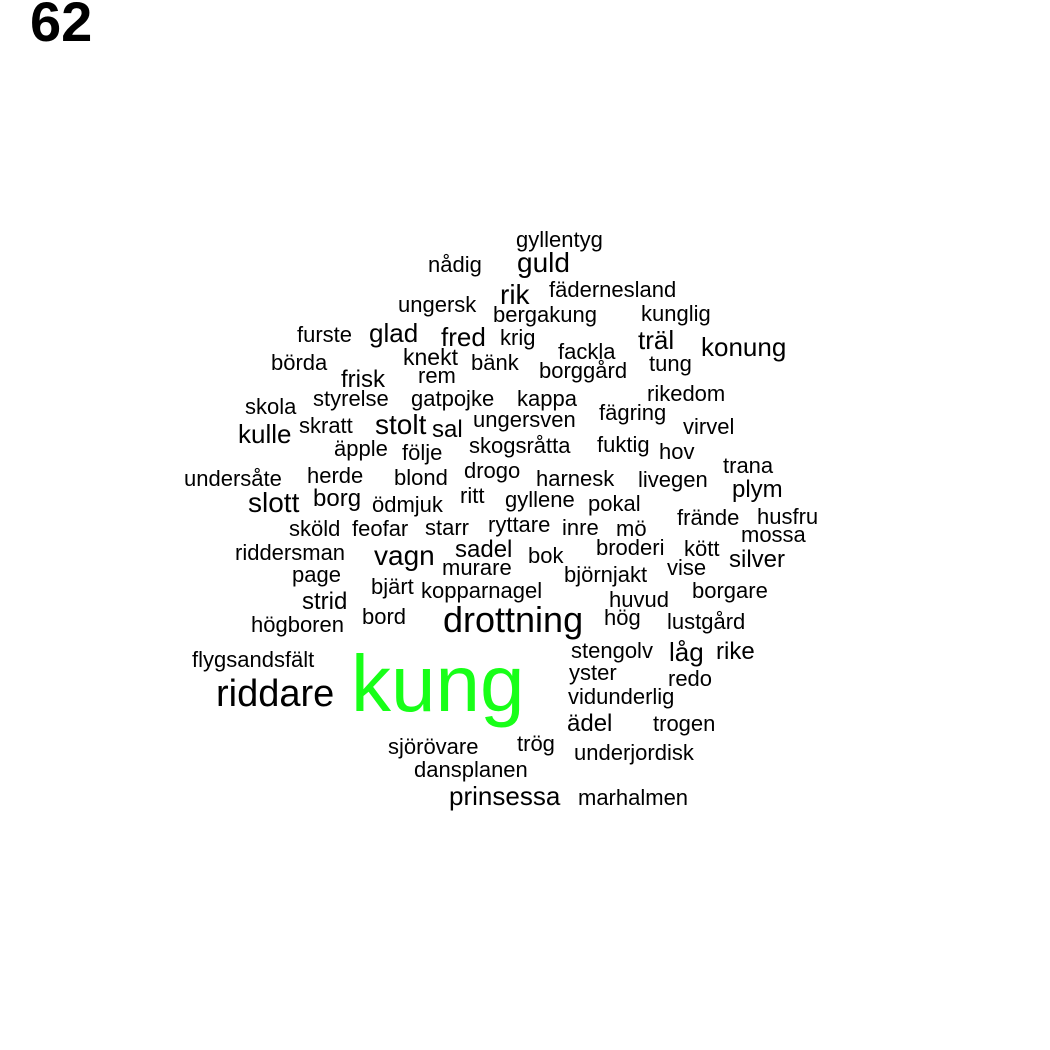  I want to click on word-69: silver, so click(757, 560).